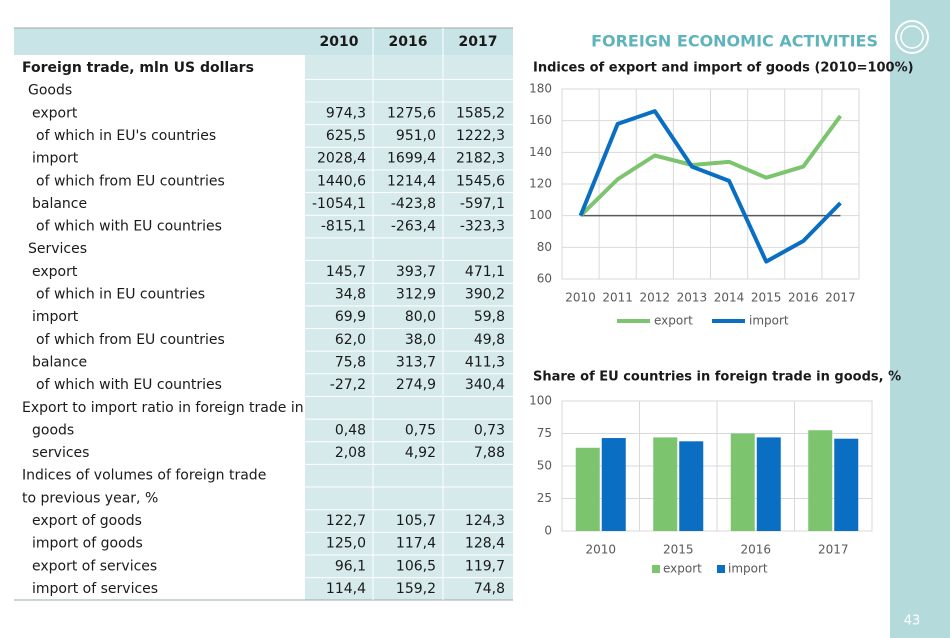 This screenshot has width=950, height=638. Describe the element at coordinates (350, 317) in the screenshot. I see `table-value: 69,9` at that location.